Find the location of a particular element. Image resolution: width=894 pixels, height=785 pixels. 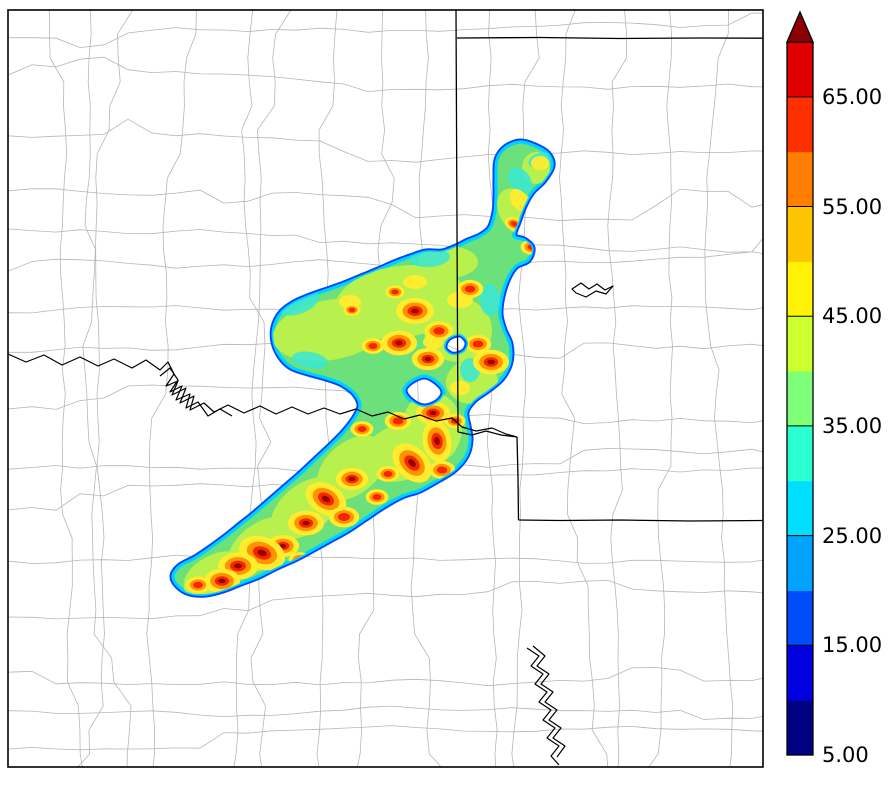

lake is located at coordinates (592, 290).